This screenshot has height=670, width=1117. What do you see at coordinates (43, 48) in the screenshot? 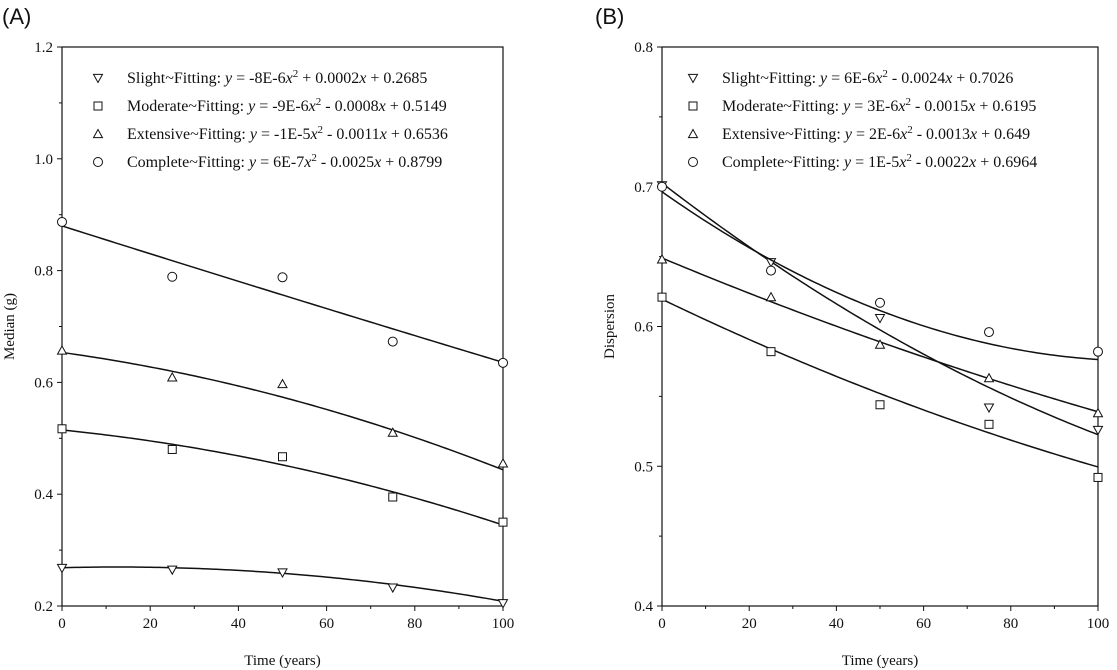
I see `a-y-tick-label: 1.2` at bounding box center [43, 48].